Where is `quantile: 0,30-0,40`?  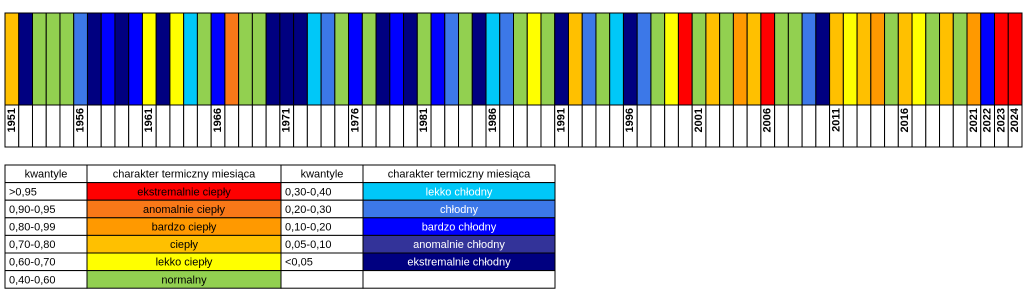
quantile: 0,30-0,40 is located at coordinates (308, 192).